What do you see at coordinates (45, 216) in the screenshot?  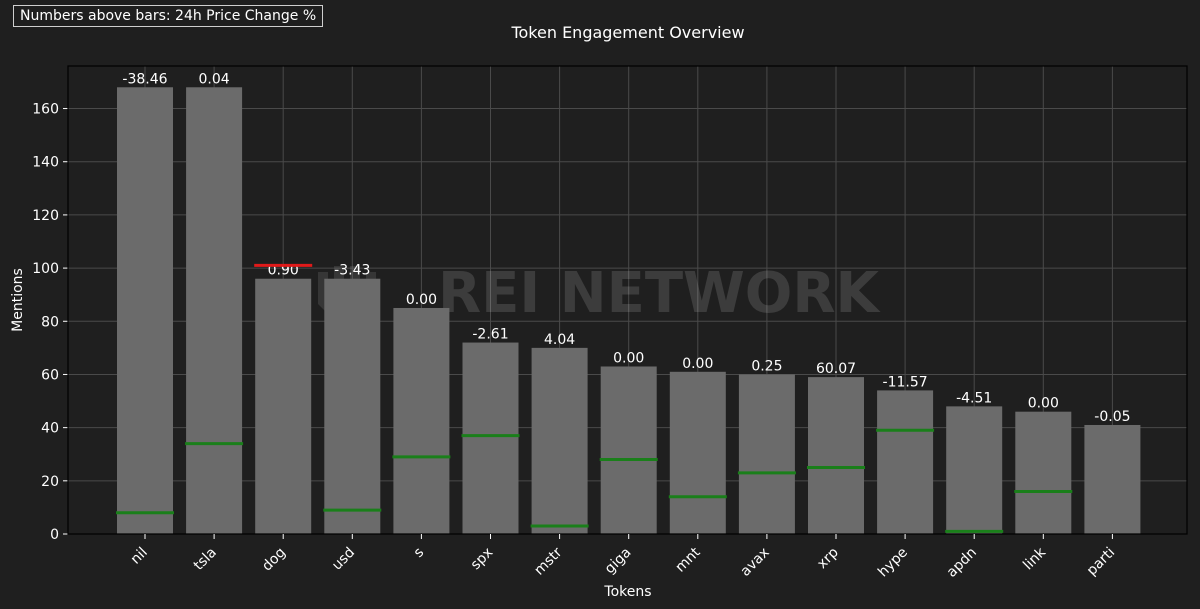 I see `y-tick-label: 120` at bounding box center [45, 216].